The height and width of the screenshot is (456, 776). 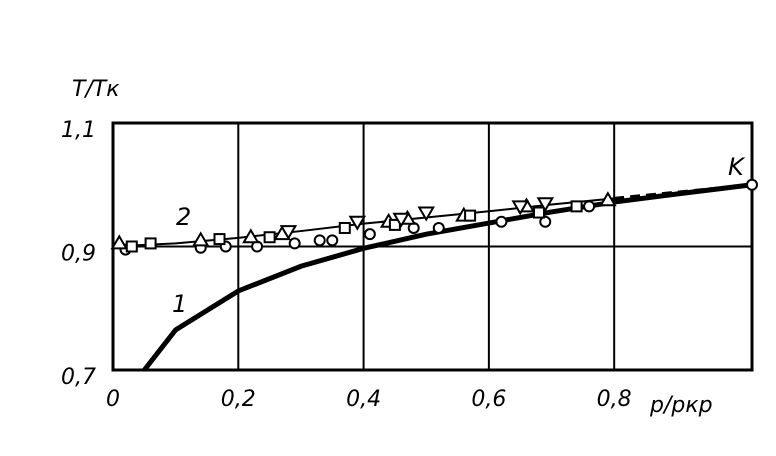 I want to click on annotation: 1, so click(x=179, y=304).